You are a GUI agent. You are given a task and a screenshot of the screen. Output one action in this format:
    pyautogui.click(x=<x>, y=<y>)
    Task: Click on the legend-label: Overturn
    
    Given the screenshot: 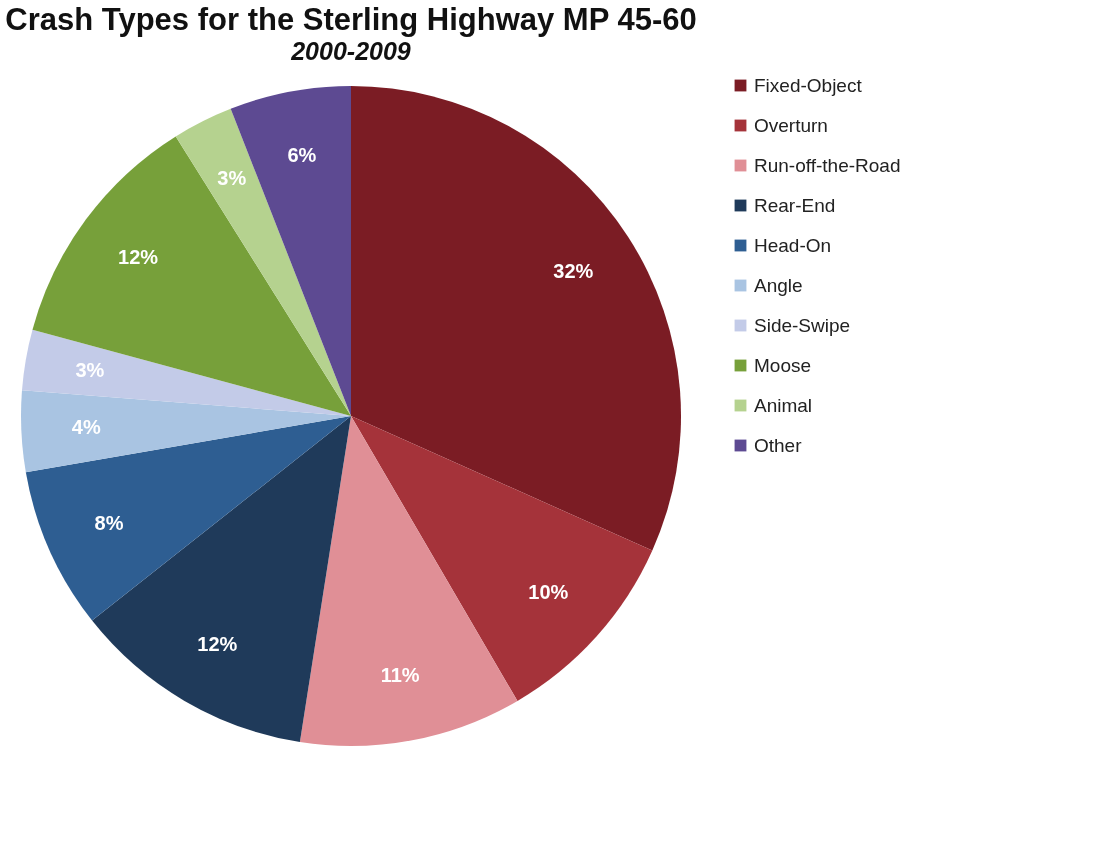 What is the action you would take?
    pyautogui.click(x=791, y=125)
    